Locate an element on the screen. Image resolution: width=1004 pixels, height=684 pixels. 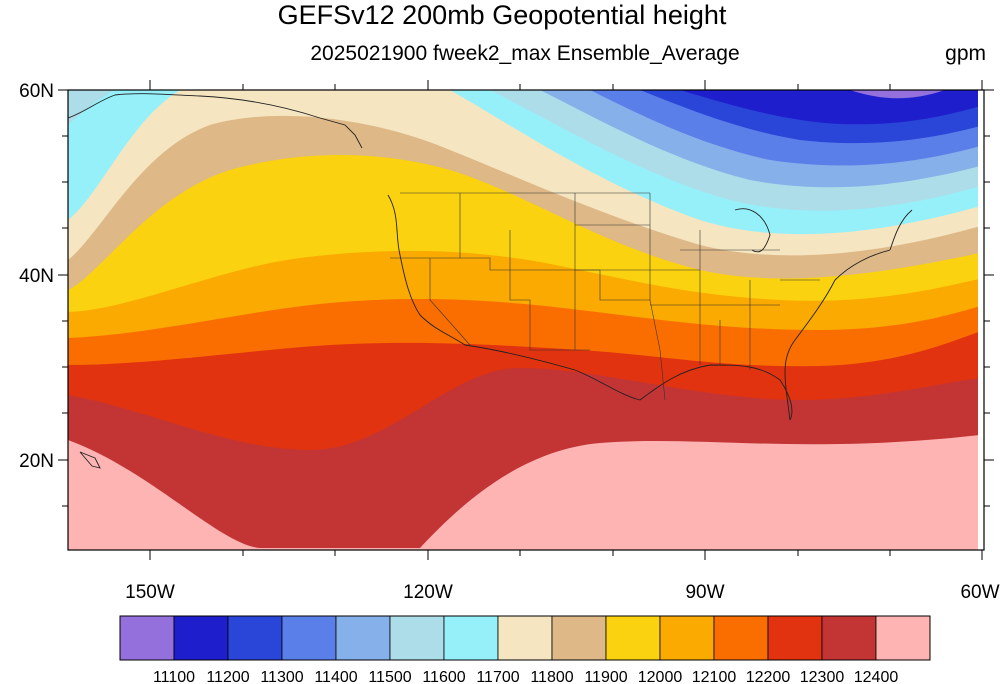
great-lakes is located at coordinates (752, 230).